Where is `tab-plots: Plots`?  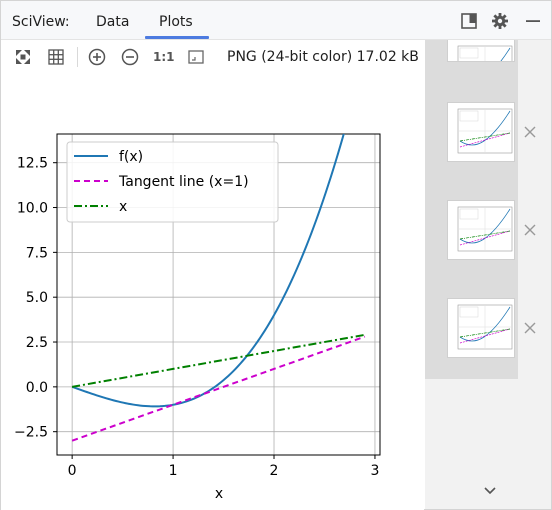 tab-plots: Plots is located at coordinates (176, 22).